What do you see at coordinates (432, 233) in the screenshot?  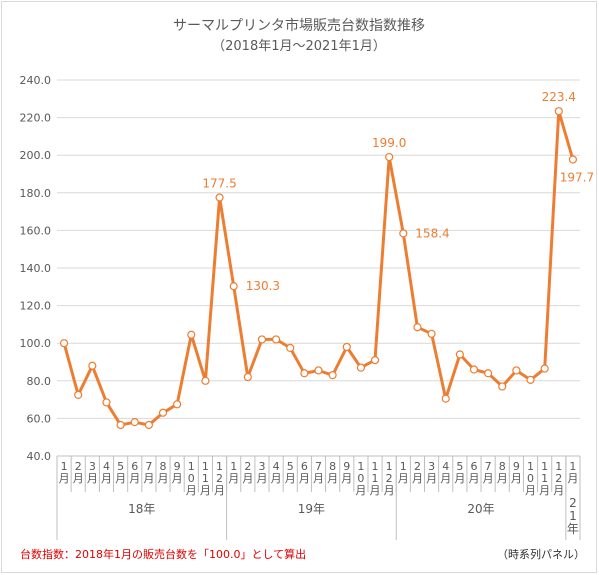 I see `data-label: 158.4` at bounding box center [432, 233].